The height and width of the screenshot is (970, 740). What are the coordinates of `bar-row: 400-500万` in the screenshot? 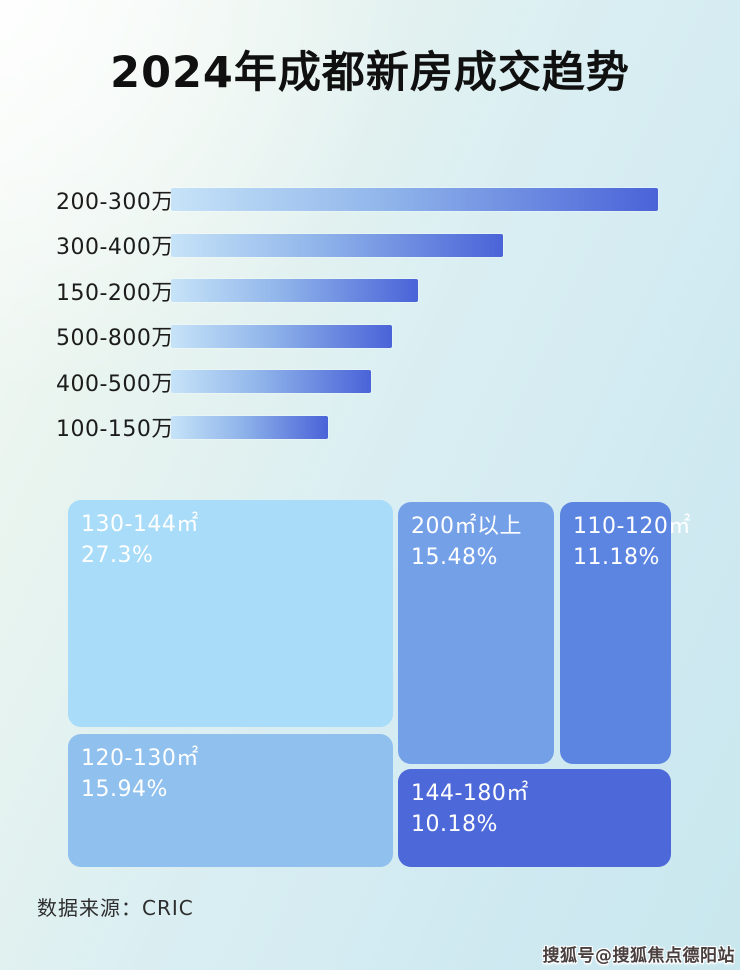 It's located at (371, 382).